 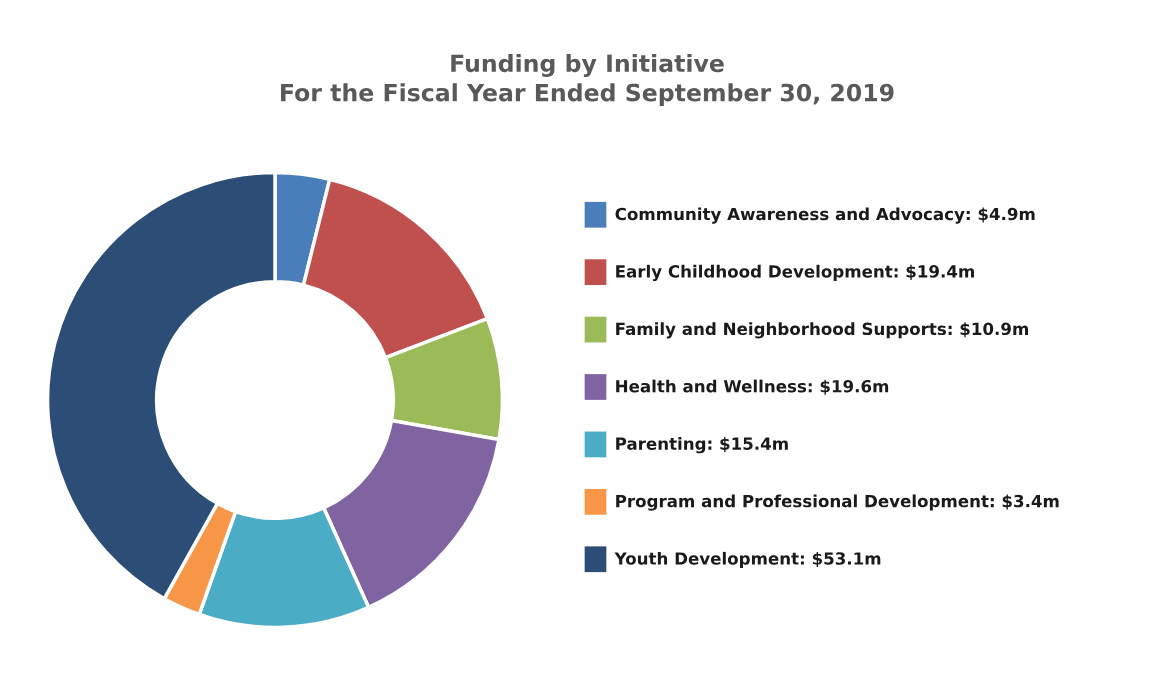 I want to click on legend-label: Parenting: $15.4m, so click(x=702, y=445).